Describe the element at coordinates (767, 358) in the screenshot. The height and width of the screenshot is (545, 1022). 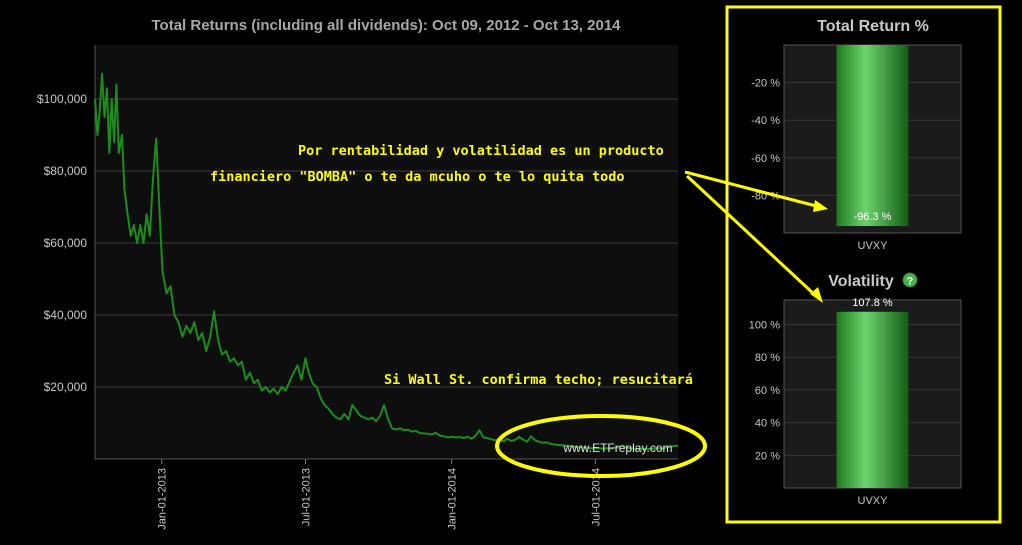
I see `y-tick-label: 80 %` at that location.